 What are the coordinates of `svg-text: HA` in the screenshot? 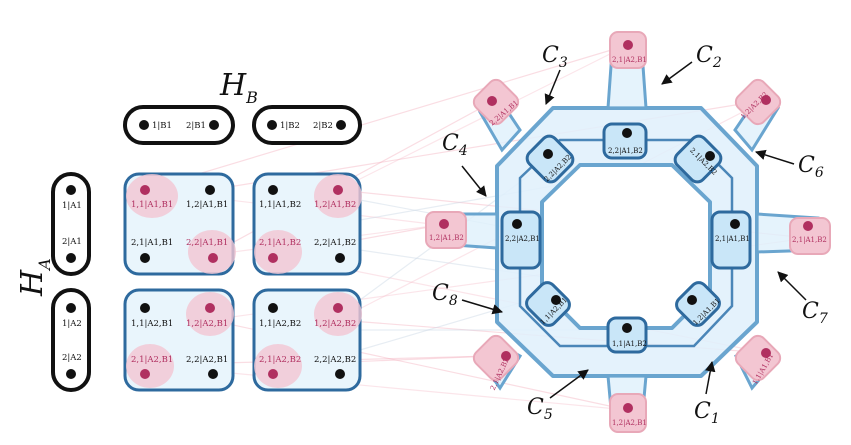 It's located at (34, 277).